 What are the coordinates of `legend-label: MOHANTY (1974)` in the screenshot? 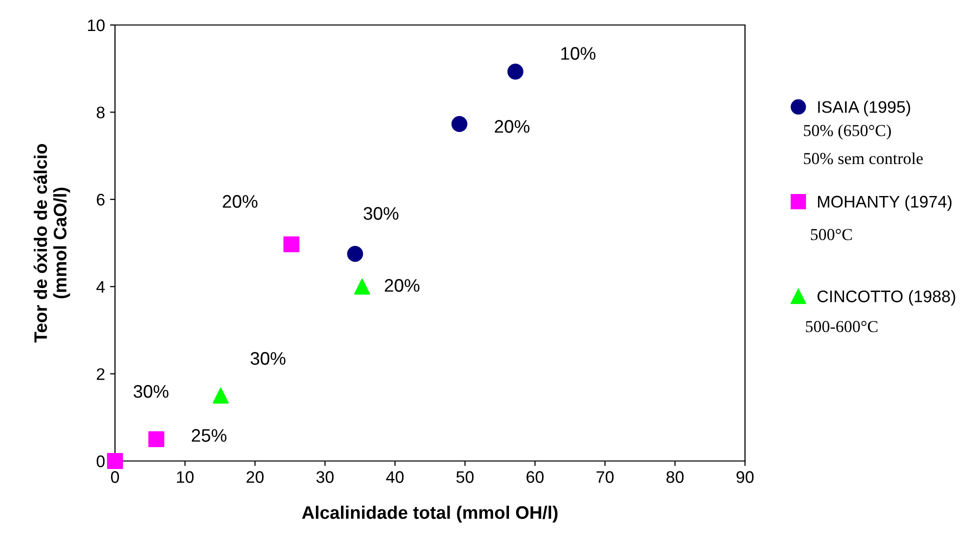 It's located at (885, 203).